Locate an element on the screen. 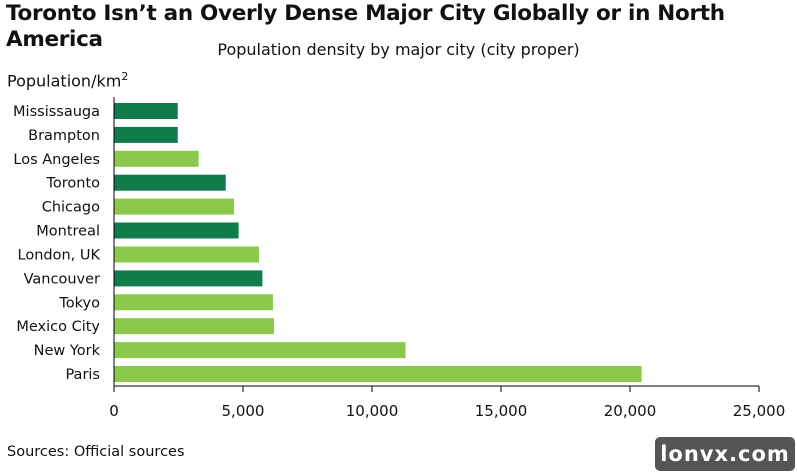 Image resolution: width=797 pixels, height=473 pixels. category-label: Montreal is located at coordinates (68, 232).